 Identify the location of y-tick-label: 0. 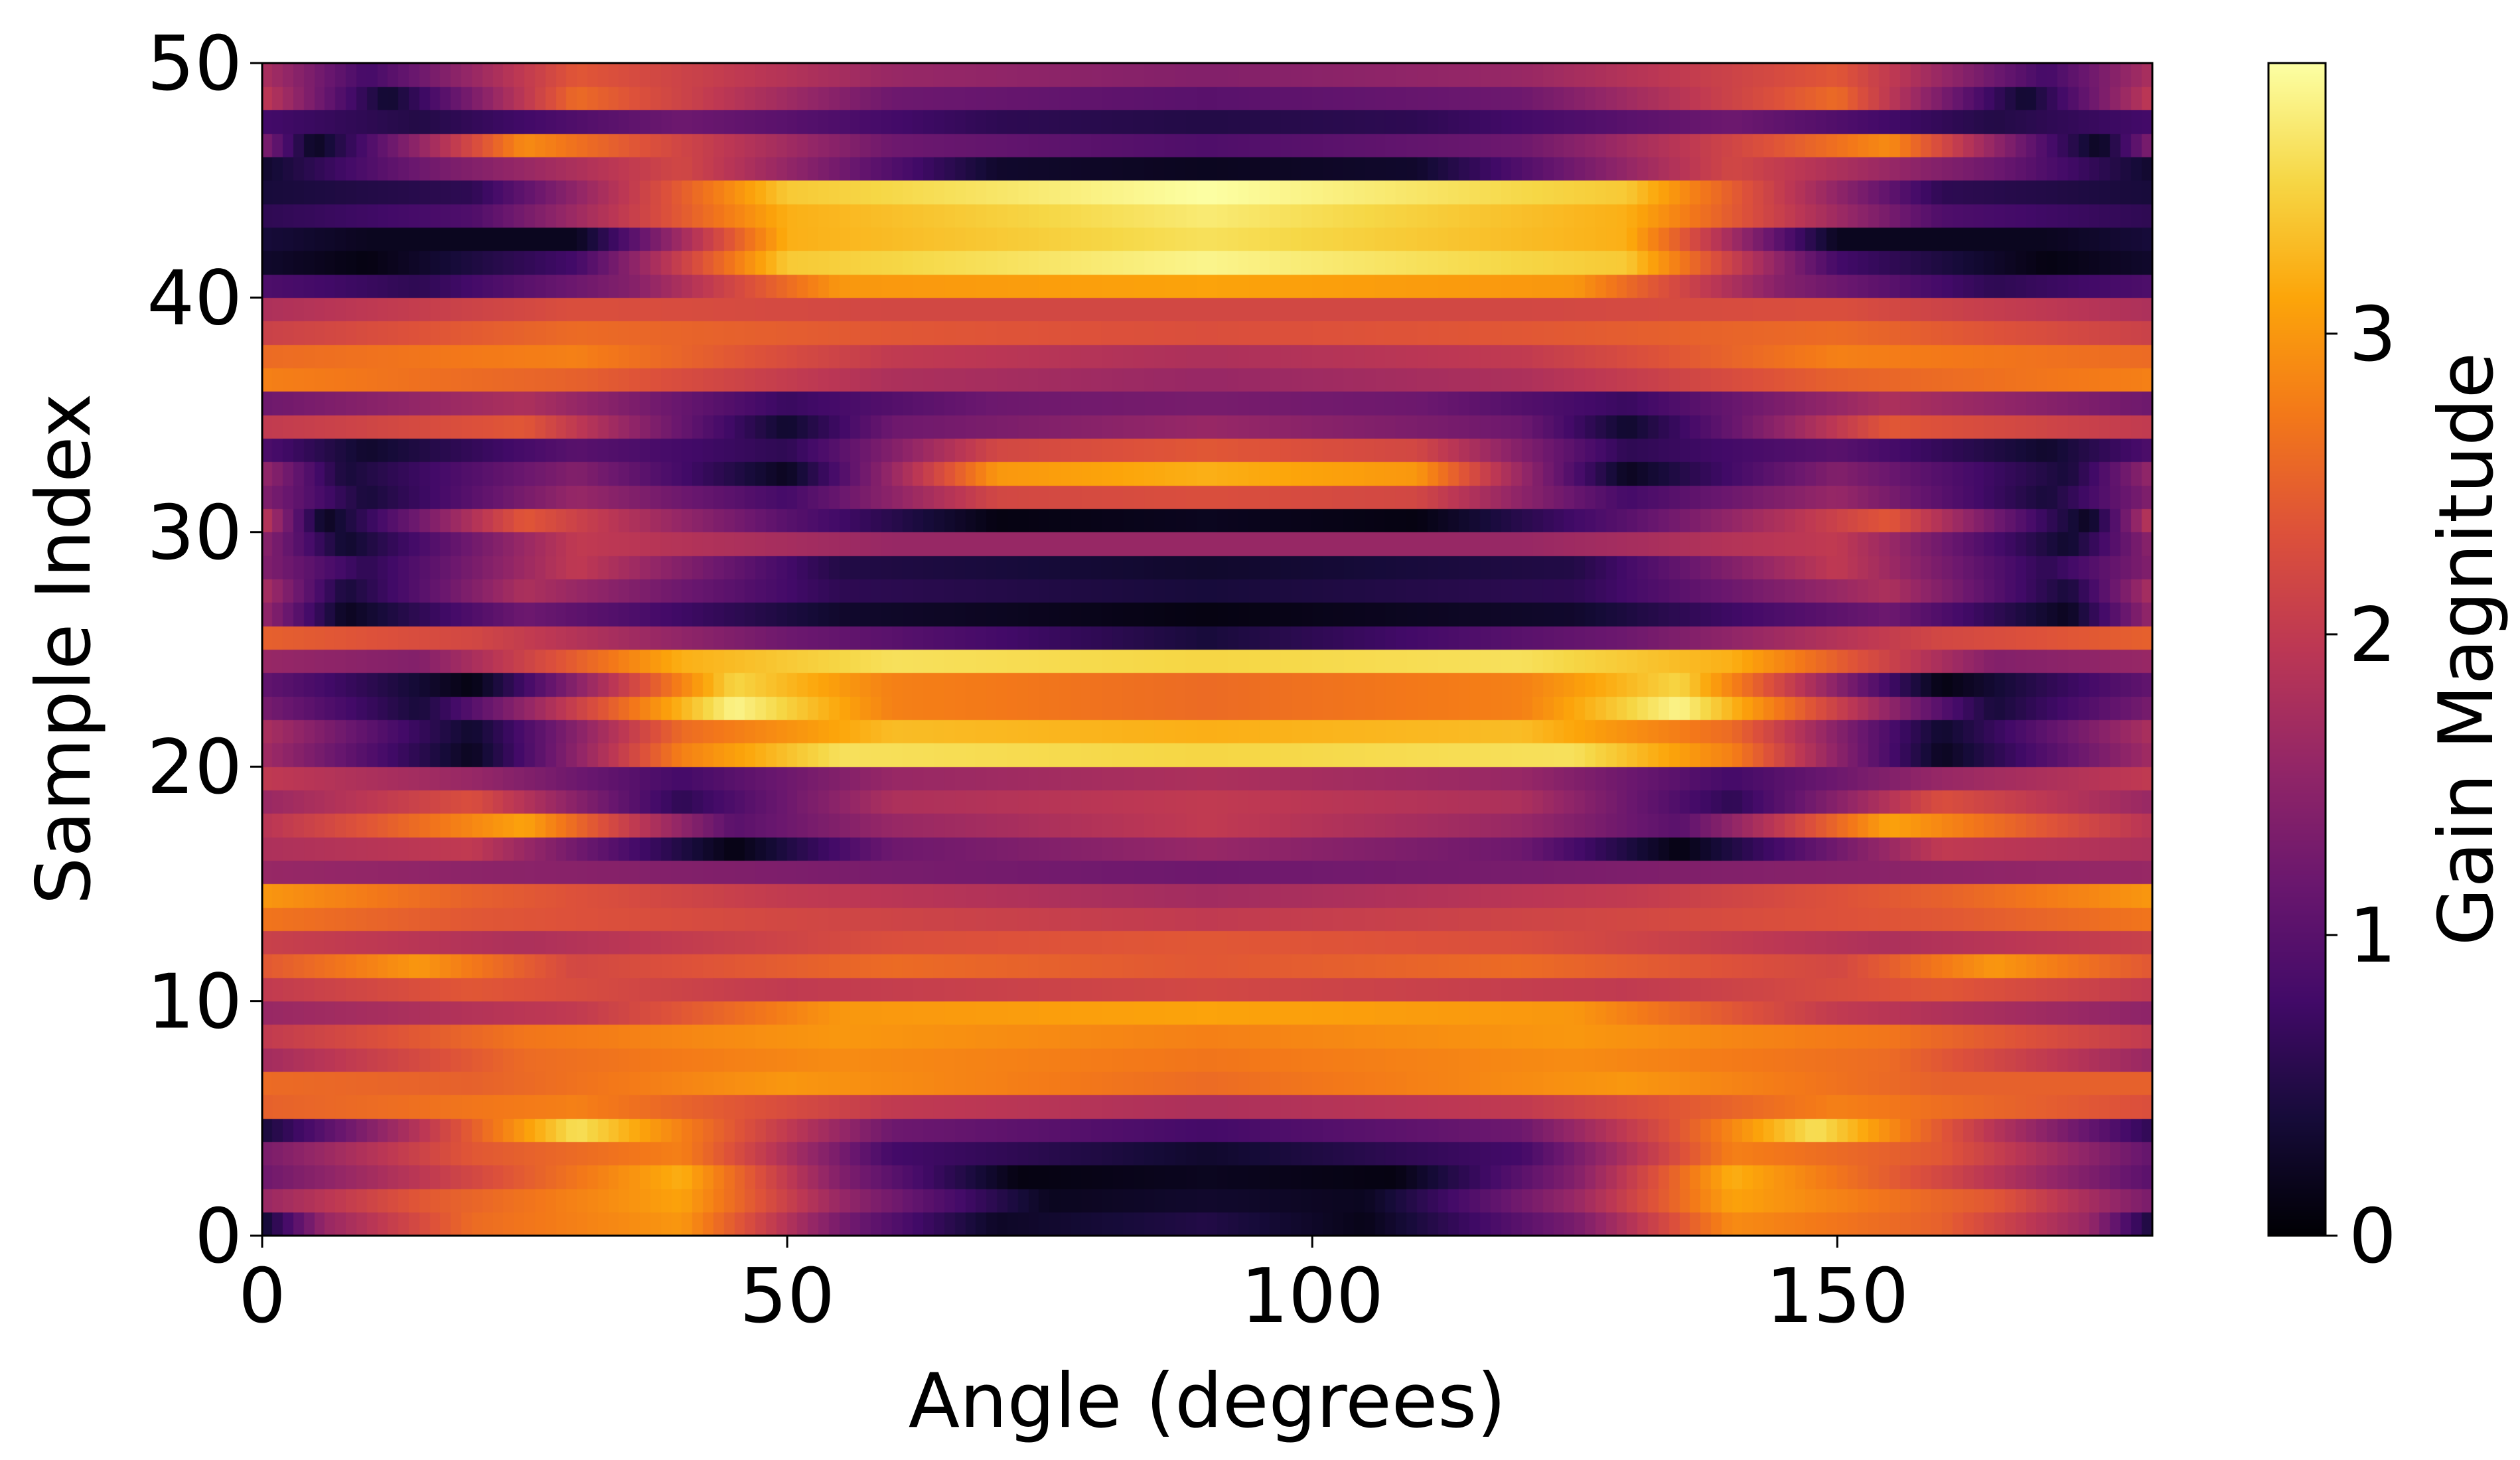
(218, 1236).